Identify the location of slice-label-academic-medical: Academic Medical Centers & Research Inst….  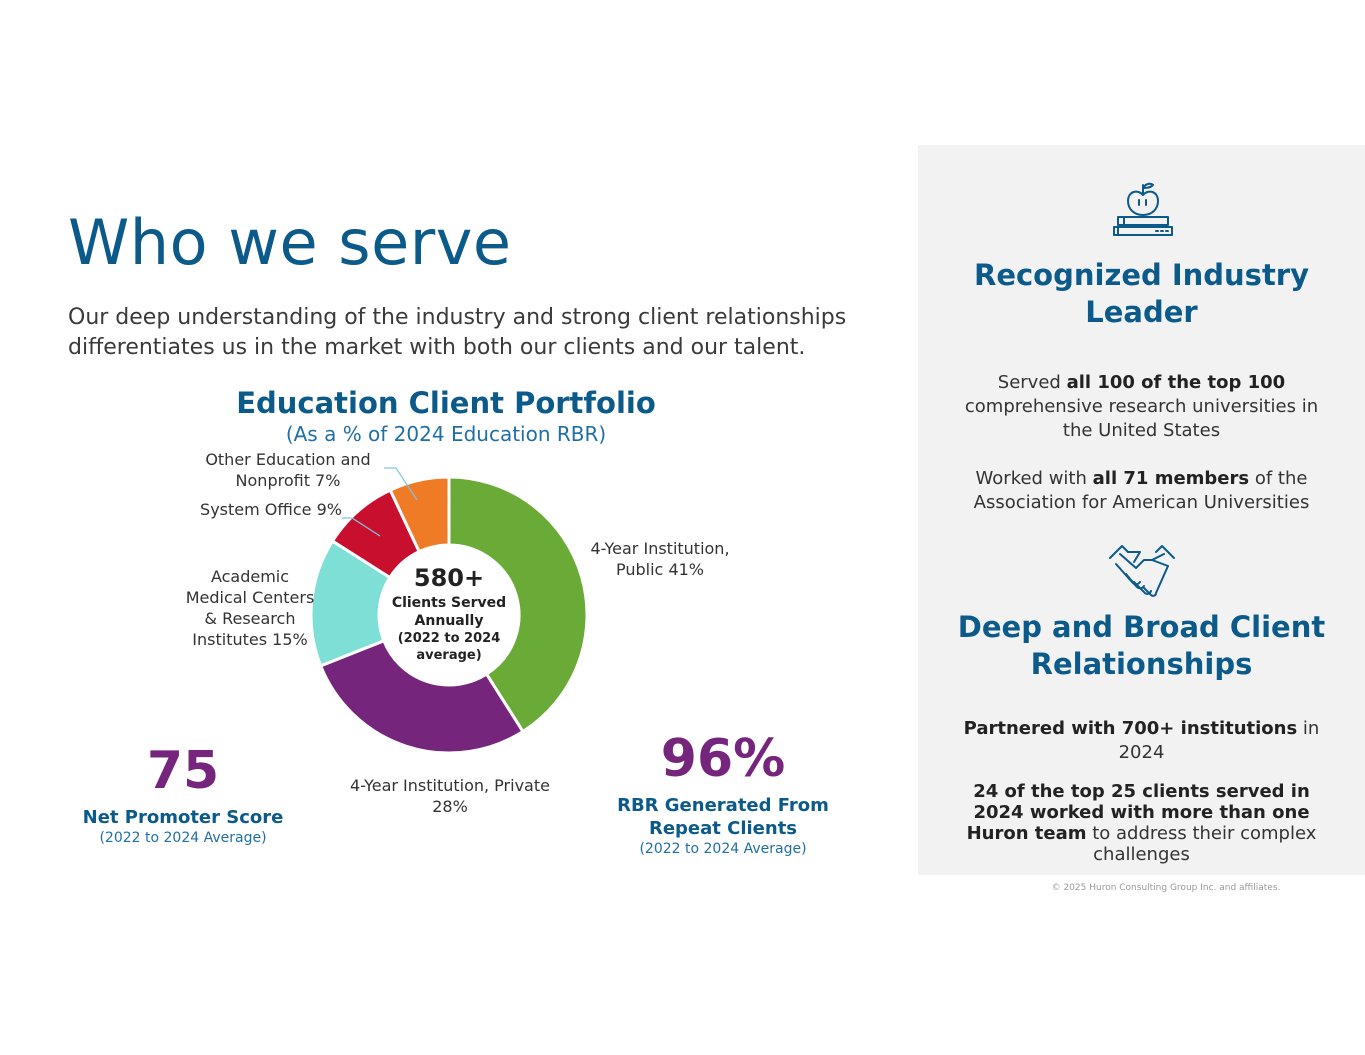
(250, 608).